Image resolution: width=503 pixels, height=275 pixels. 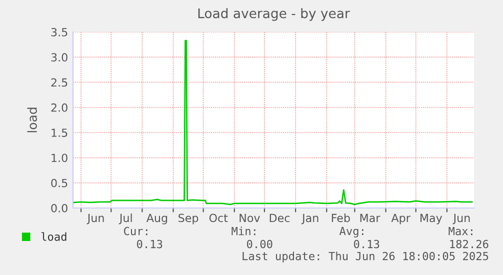 What do you see at coordinates (370, 218) in the screenshot?
I see `x-tick-label: Mar` at bounding box center [370, 218].